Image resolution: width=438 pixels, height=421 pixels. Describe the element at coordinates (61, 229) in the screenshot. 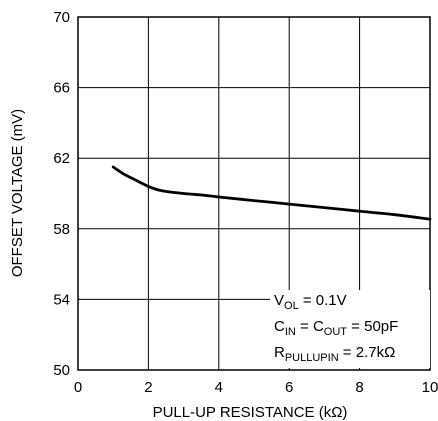

I see `y-tick-label: 58` at that location.